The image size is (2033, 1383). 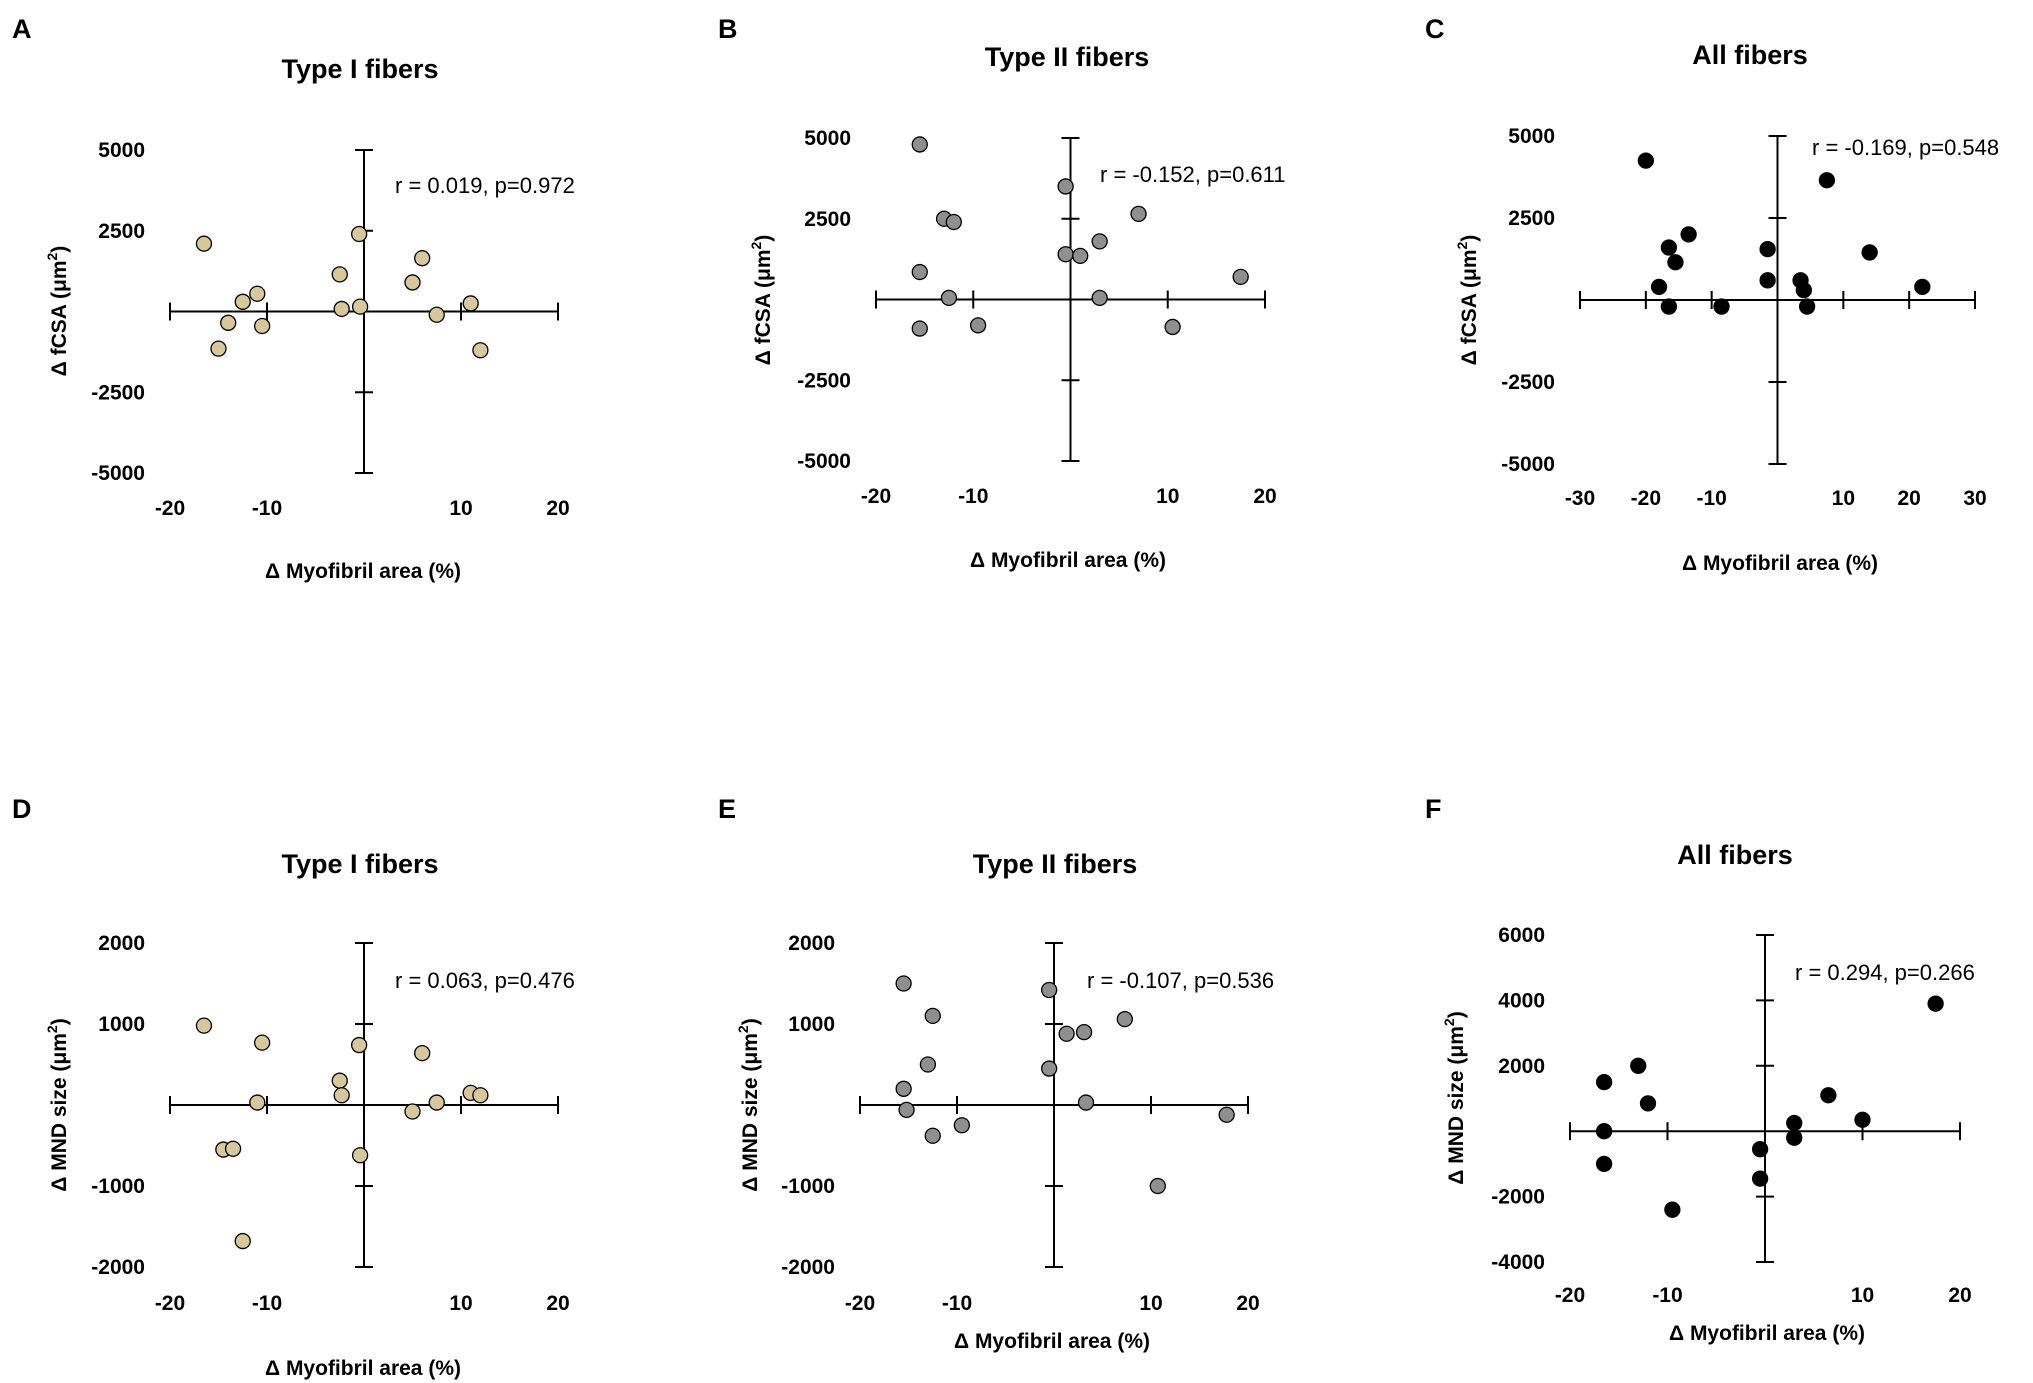 What do you see at coordinates (59, 249) in the screenshot?
I see `y-axis-label-end-a: )` at bounding box center [59, 249].